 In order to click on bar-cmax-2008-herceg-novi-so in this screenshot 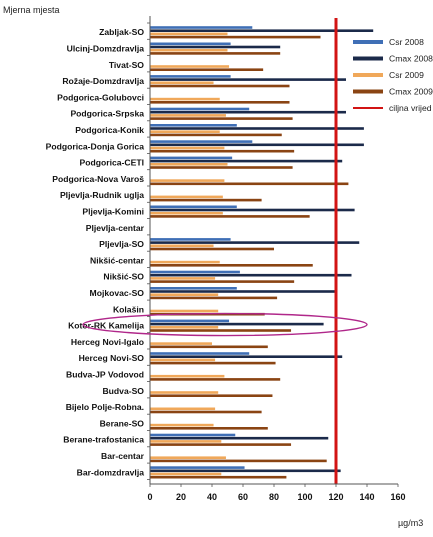, I will do `click(246, 356)`.